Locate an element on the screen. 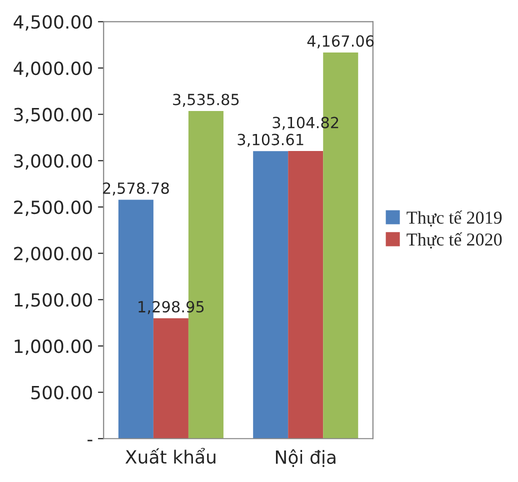 This screenshot has height=482, width=518. data-label: 4,167.06 is located at coordinates (340, 41).